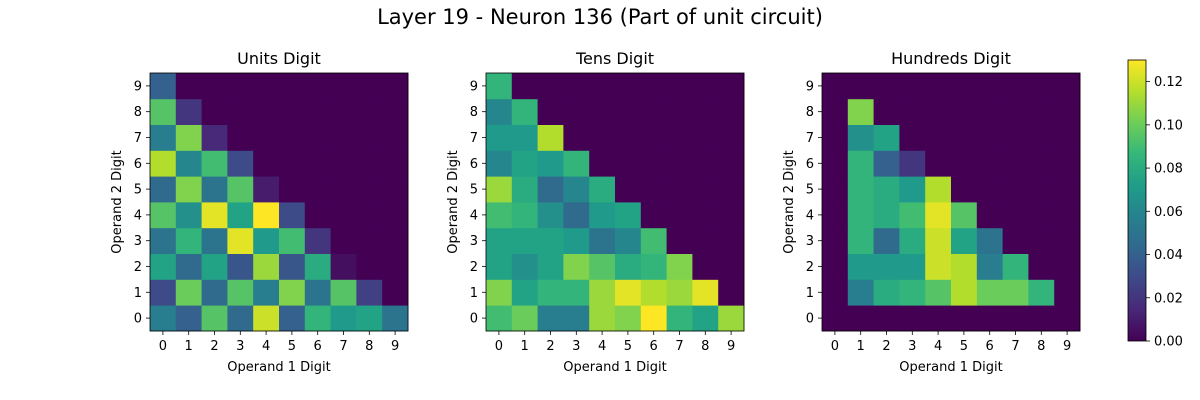 The height and width of the screenshot is (400, 1200). Describe the element at coordinates (138, 86) in the screenshot. I see `y-tick-label: 9` at that location.